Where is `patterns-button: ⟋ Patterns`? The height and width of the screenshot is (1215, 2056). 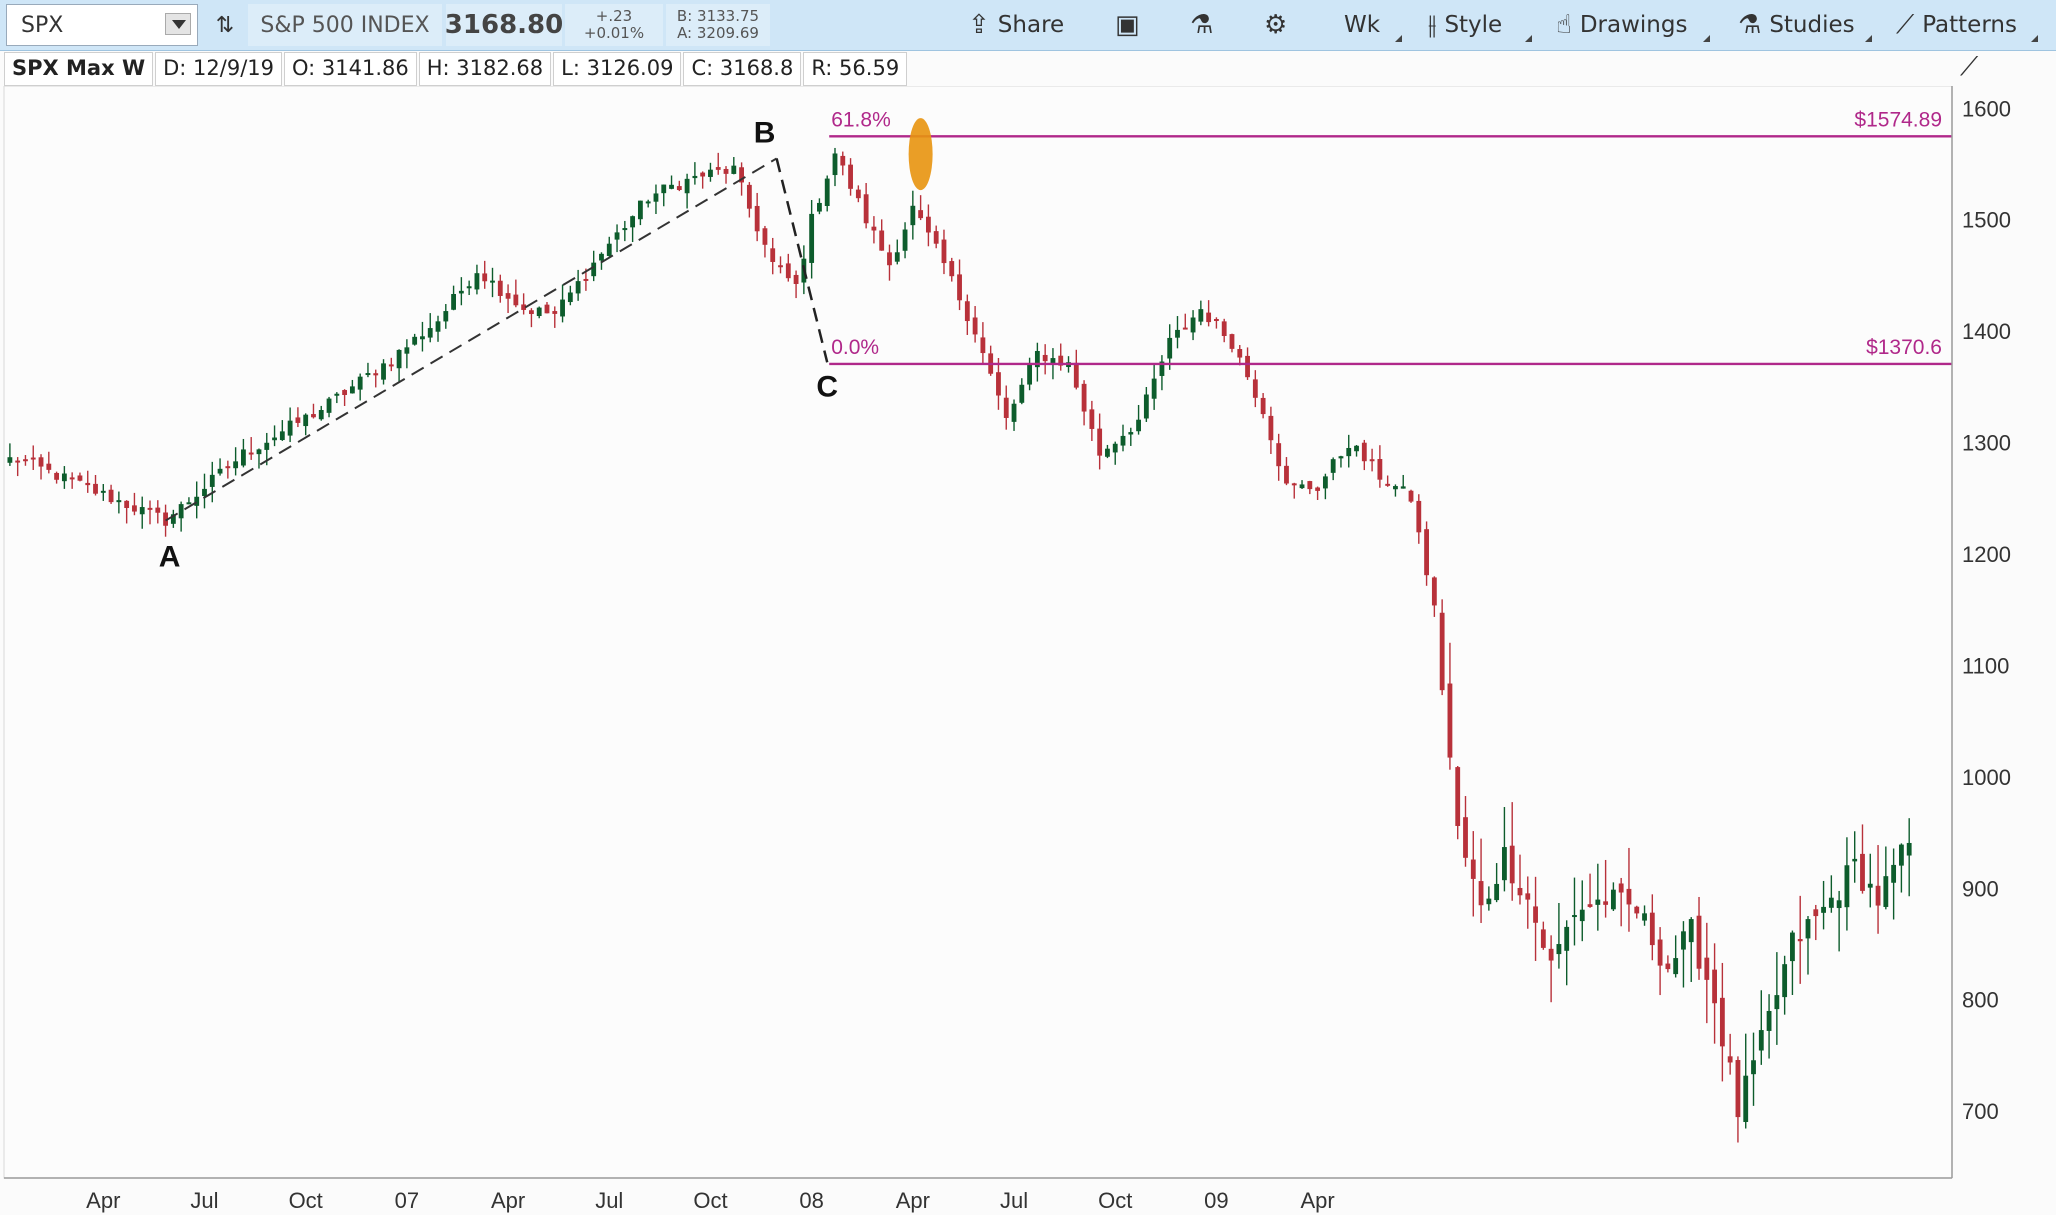 patterns-button: ⟋ Patterns is located at coordinates (1967, 25).